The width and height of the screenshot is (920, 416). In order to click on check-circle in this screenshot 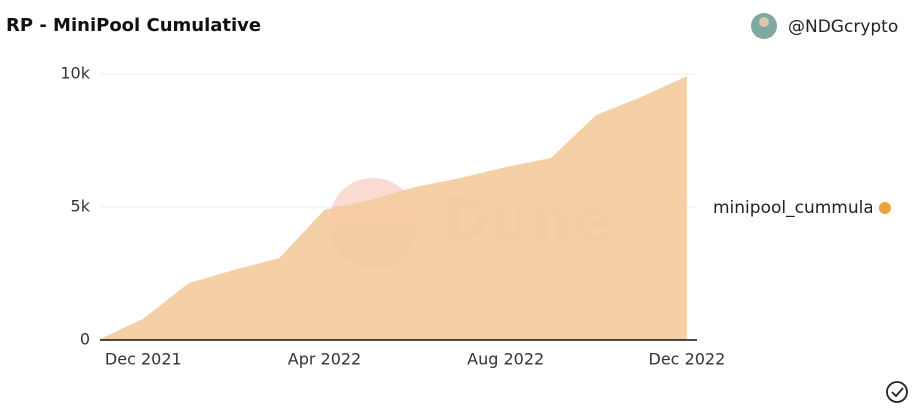, I will do `click(897, 392)`.